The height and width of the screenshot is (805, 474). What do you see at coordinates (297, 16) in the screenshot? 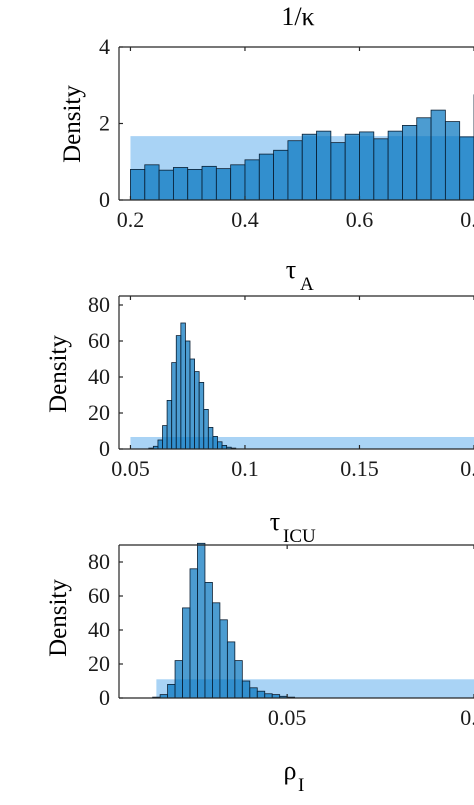
I see `panel-1-title: 1/κ` at bounding box center [297, 16].